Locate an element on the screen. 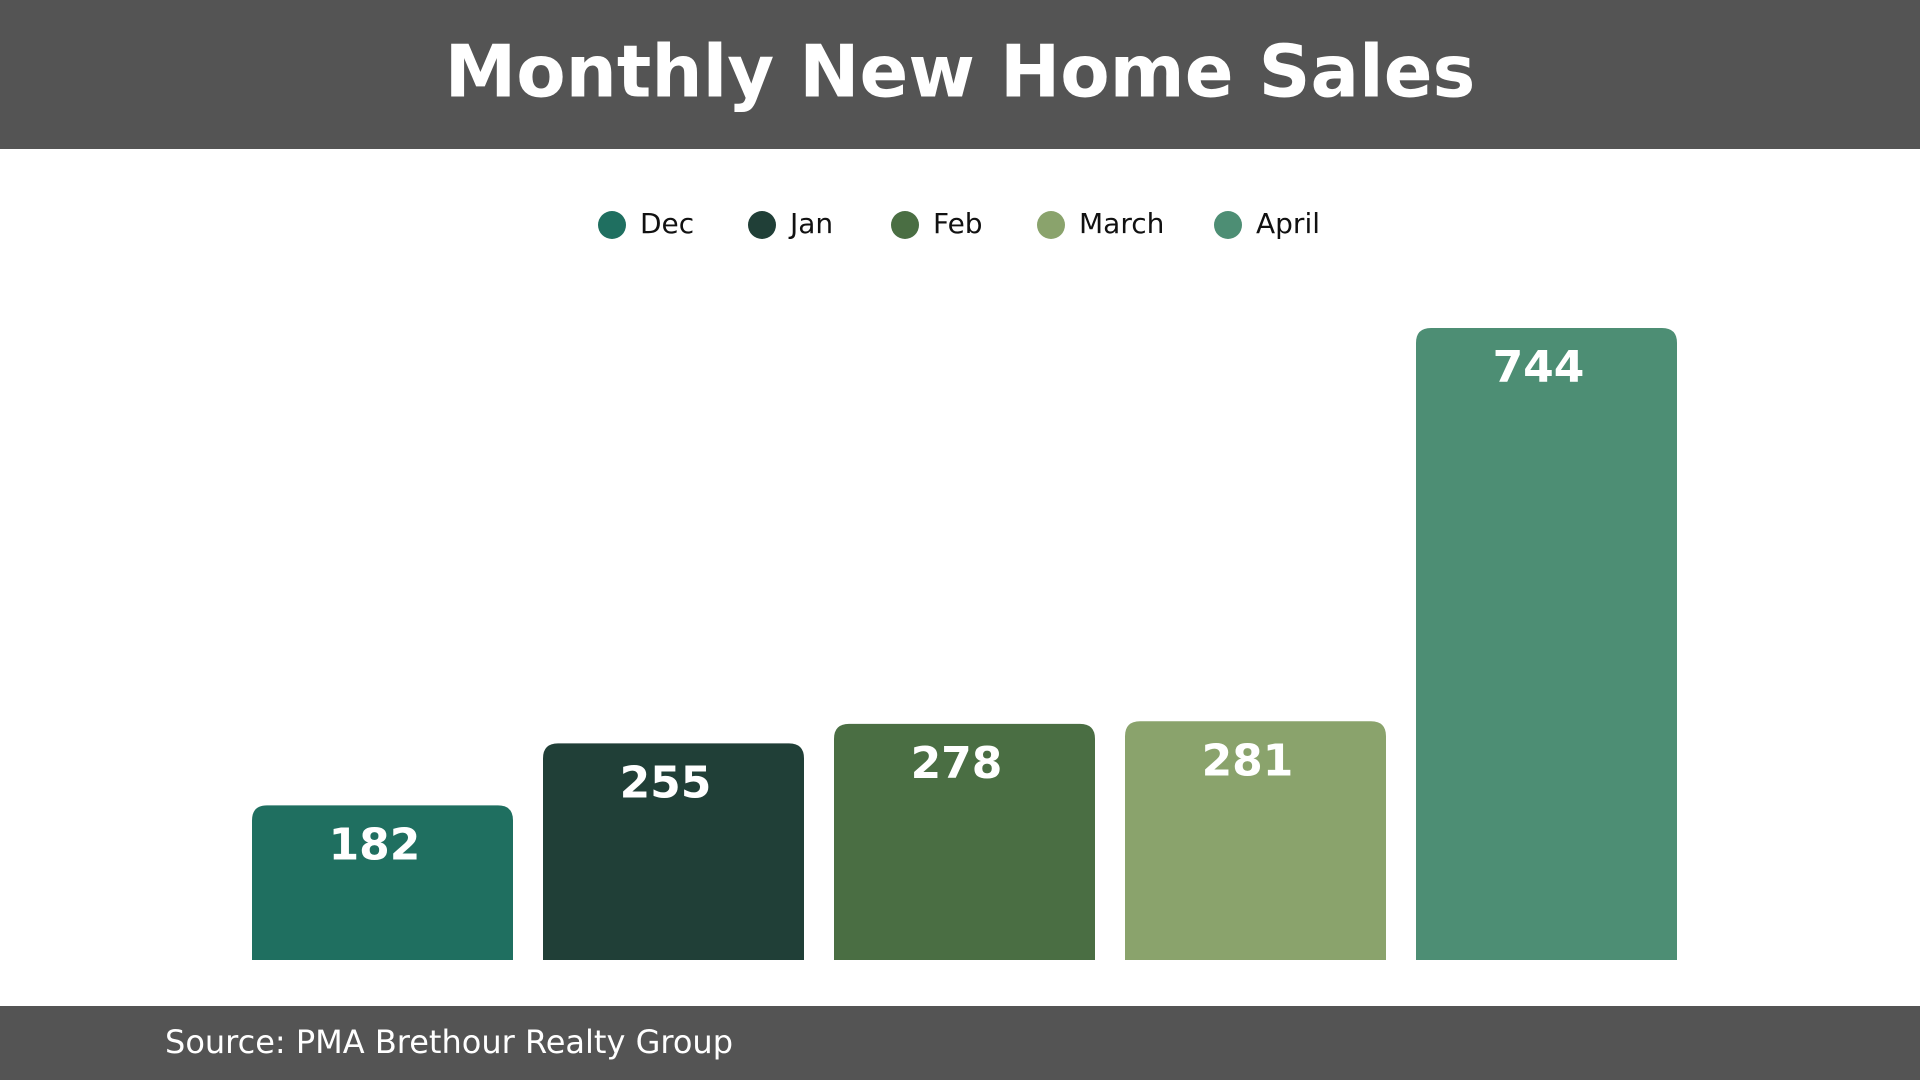  legend-label: March is located at coordinates (1121, 223).